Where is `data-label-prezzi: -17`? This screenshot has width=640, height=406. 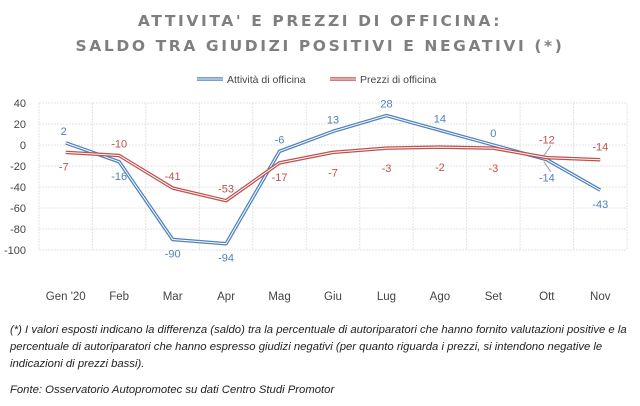 data-label-prezzi: -17 is located at coordinates (280, 178).